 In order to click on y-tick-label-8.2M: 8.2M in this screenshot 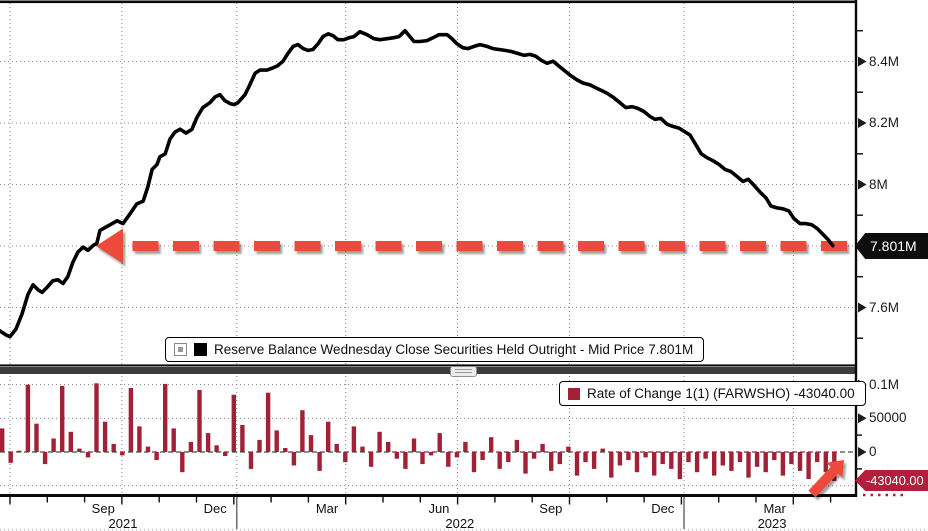, I will do `click(884, 122)`.